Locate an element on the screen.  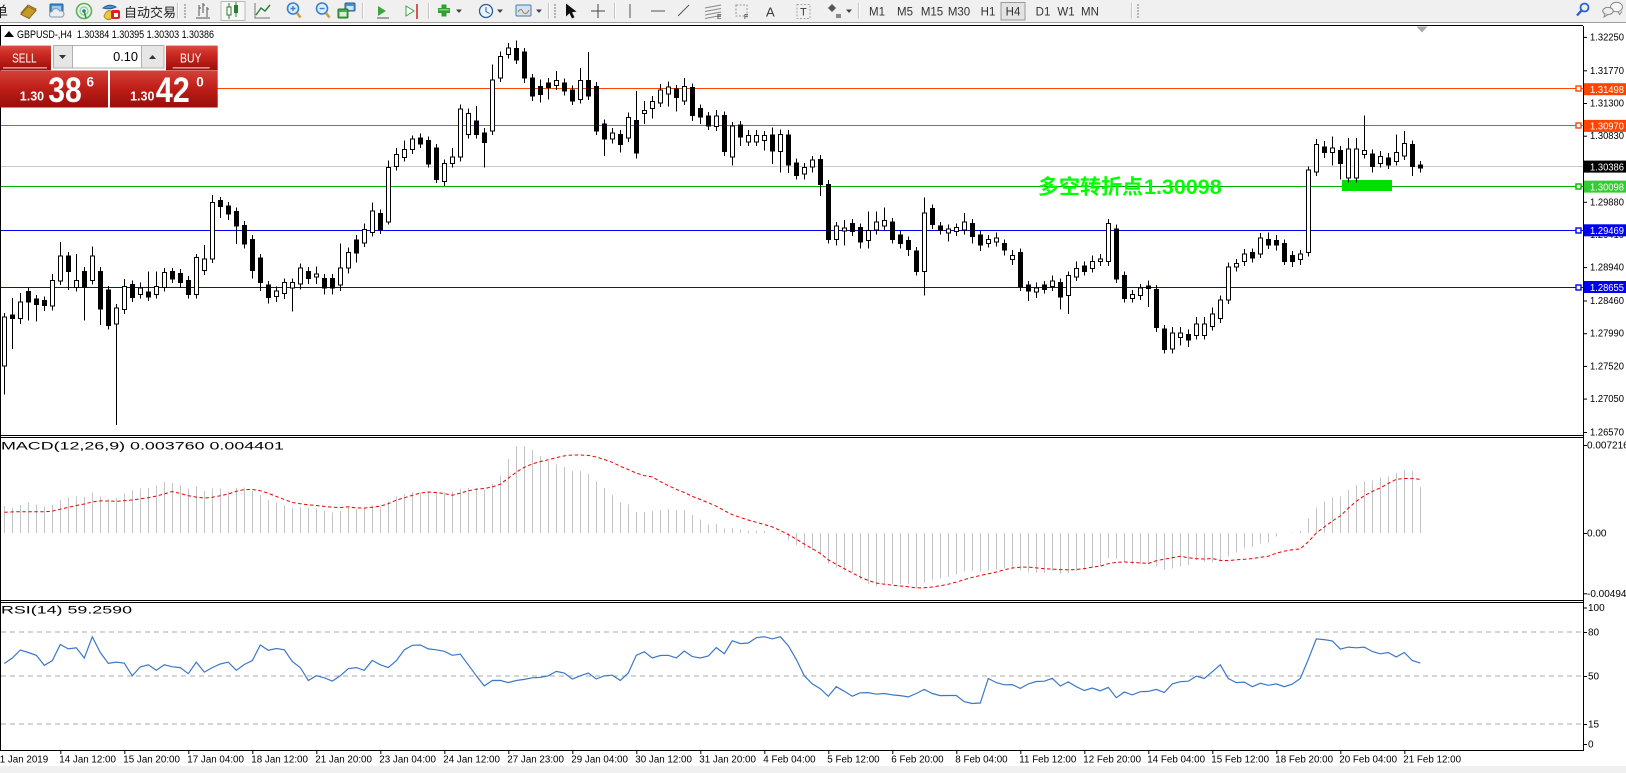
svg-text: W1 is located at coordinates (1065, 13).